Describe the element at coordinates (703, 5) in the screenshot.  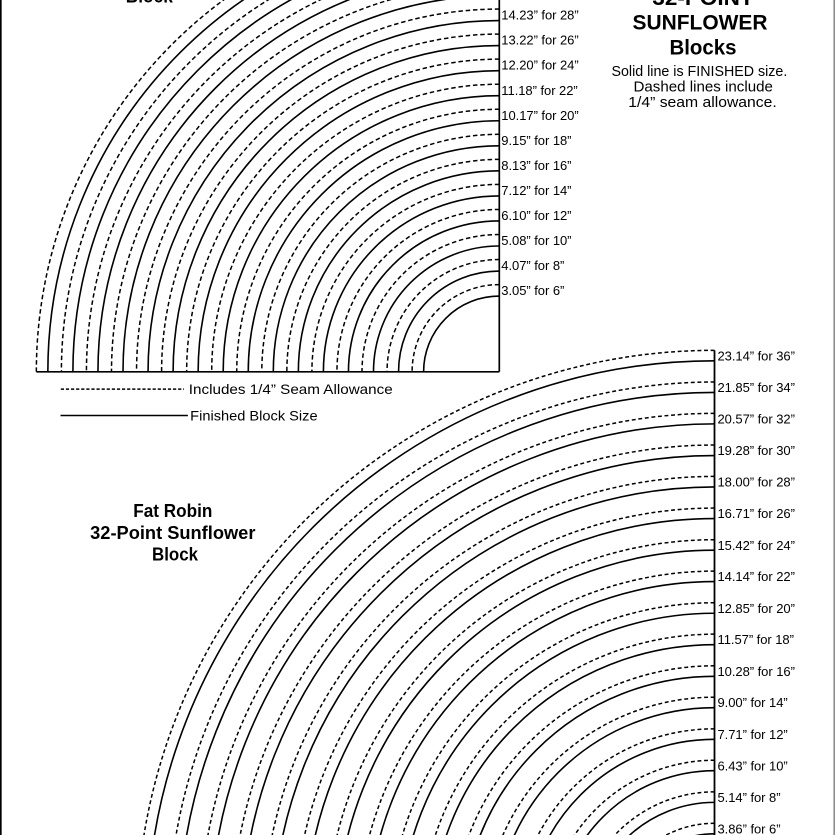
I see `svg-text: 32-POINT` at that location.